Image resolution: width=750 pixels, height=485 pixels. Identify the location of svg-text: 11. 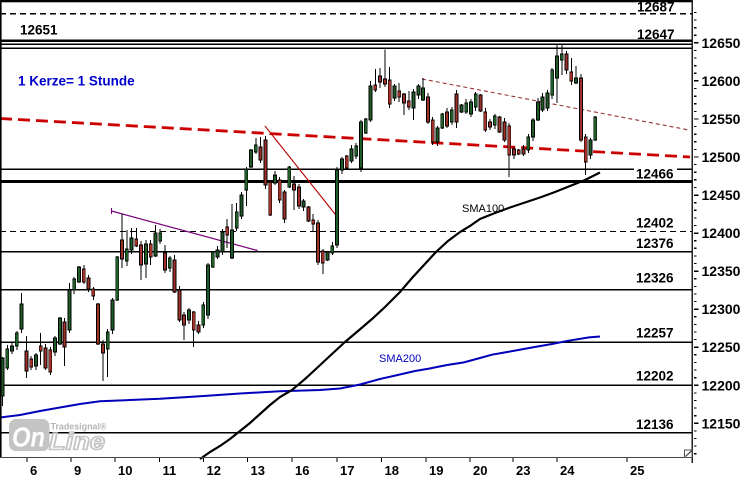
(170, 470).